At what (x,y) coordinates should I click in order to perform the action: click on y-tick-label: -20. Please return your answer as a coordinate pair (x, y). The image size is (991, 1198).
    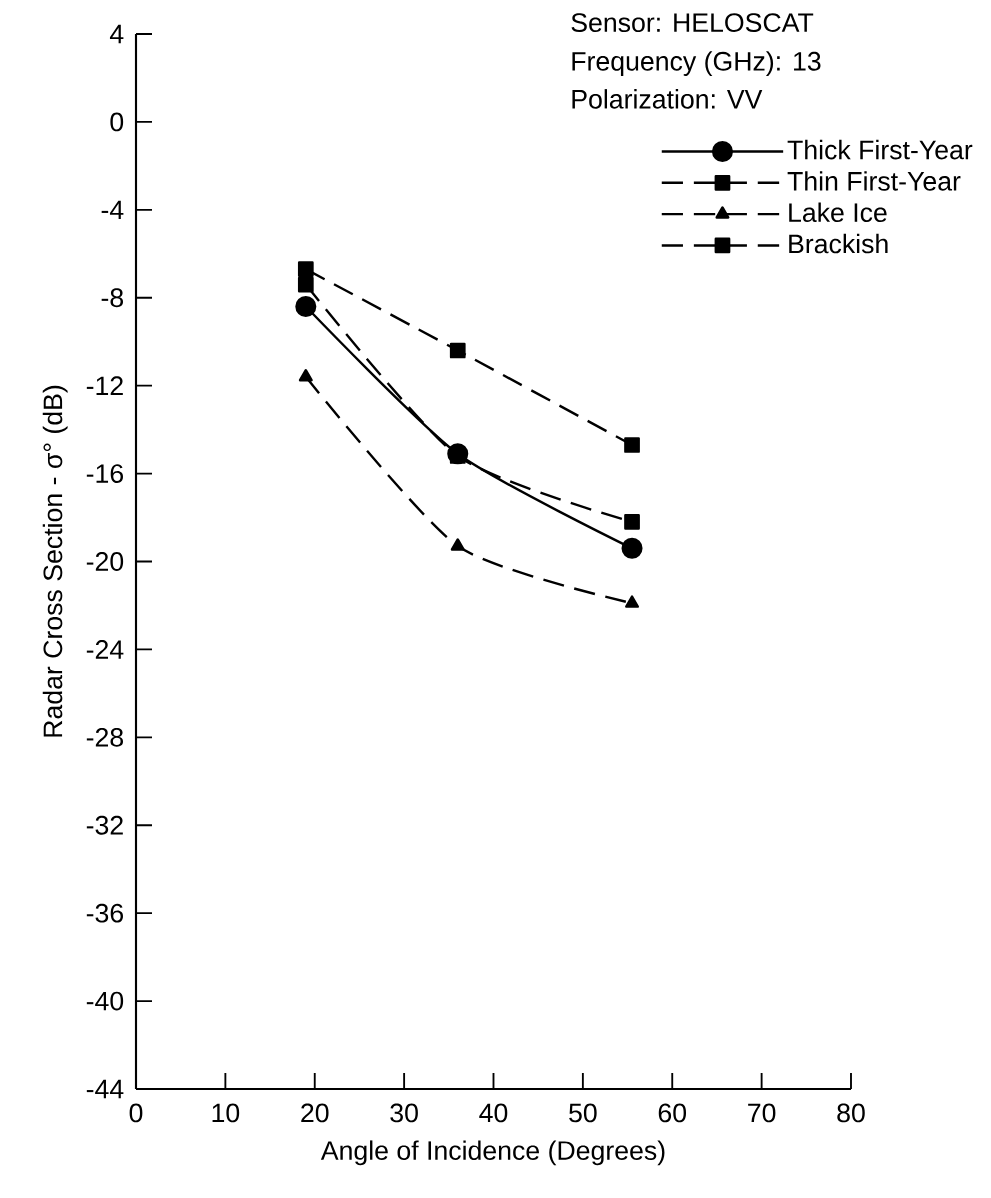
    Looking at the image, I should click on (105, 561).